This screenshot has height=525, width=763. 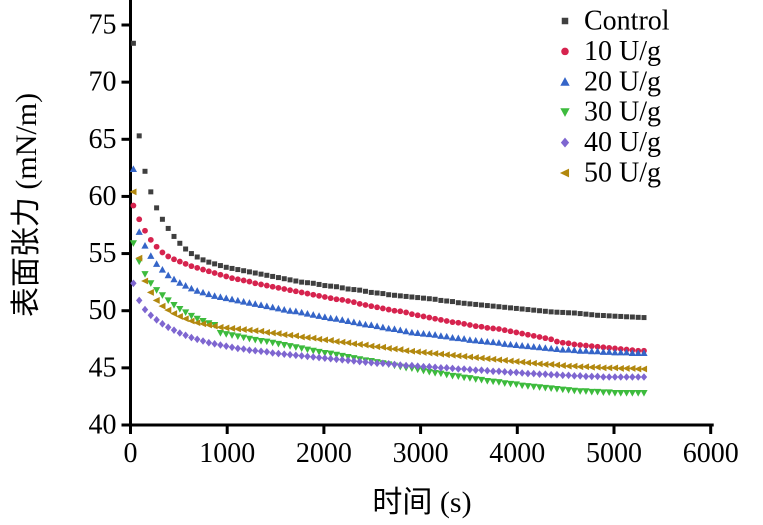 I want to click on legend-entry-20-u-g: 20 U/g, so click(x=610, y=81).